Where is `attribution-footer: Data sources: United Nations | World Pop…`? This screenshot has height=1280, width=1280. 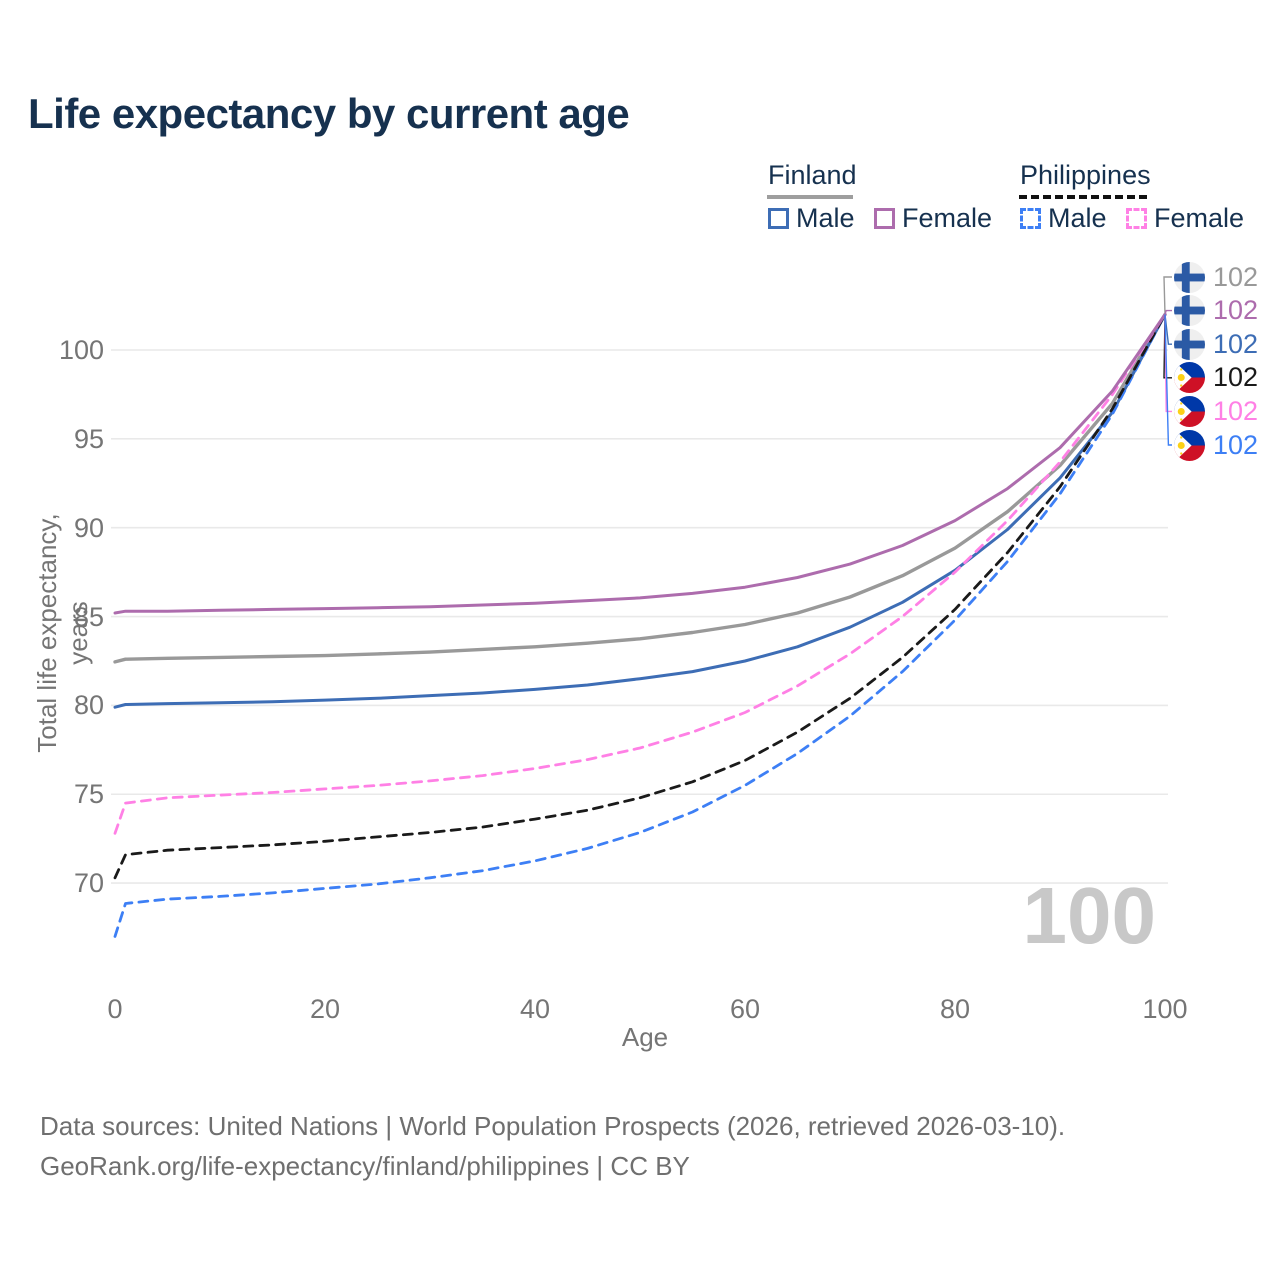 attribution-footer: Data sources: United Nations | World Pop… is located at coordinates (615, 1146).